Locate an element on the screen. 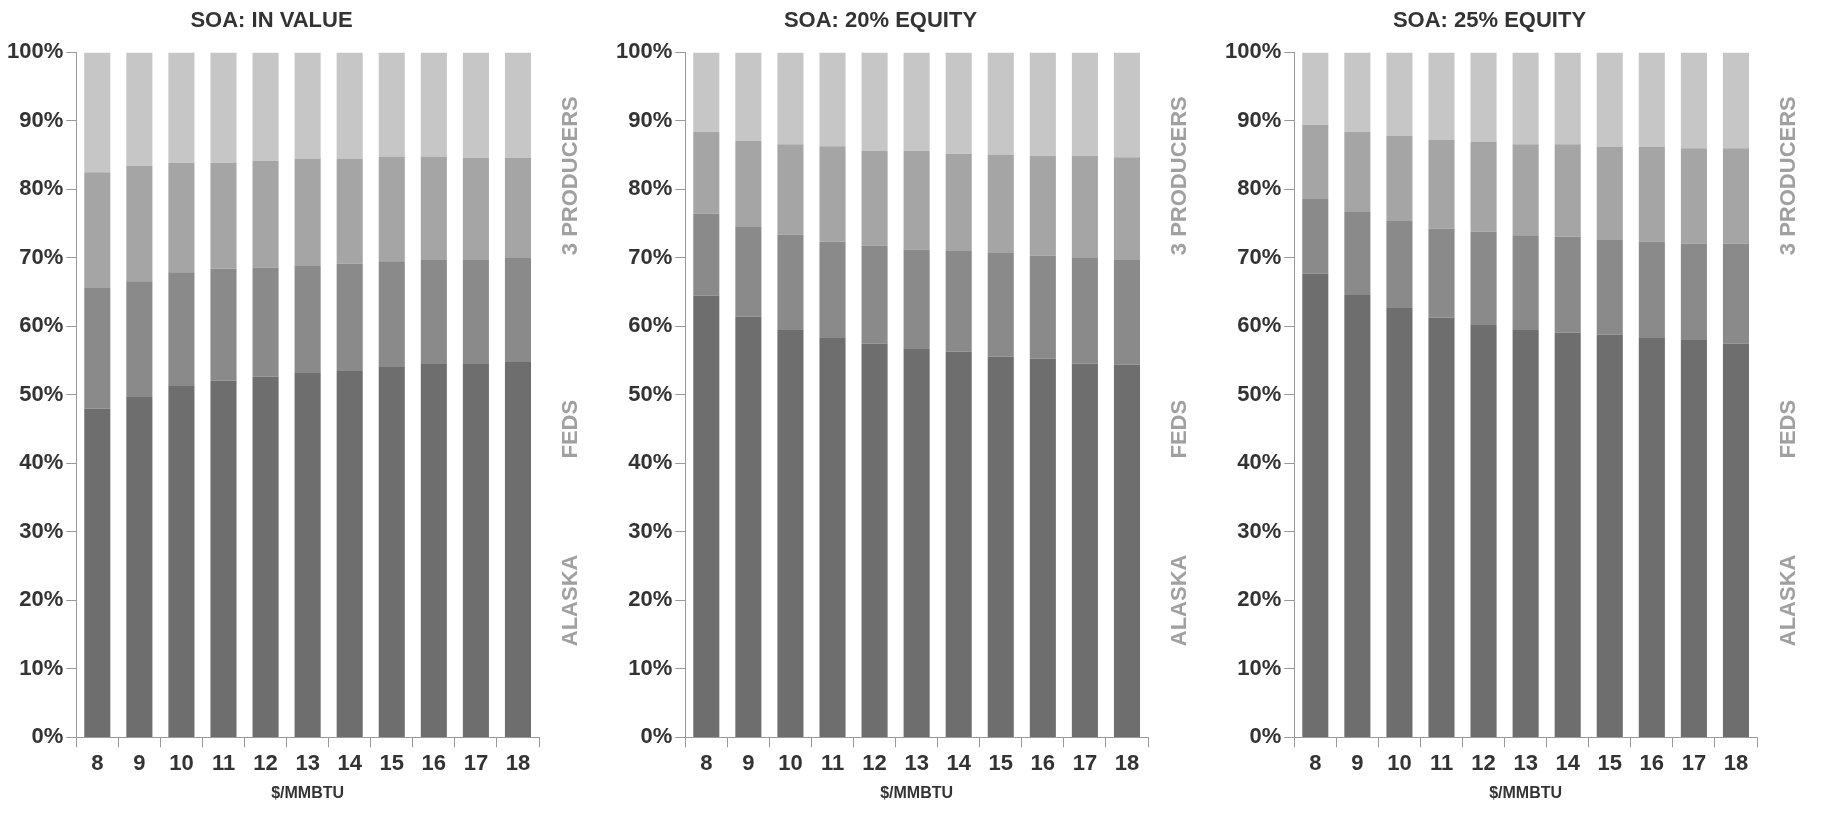  y-tick-label: 20% is located at coordinates (41, 599).